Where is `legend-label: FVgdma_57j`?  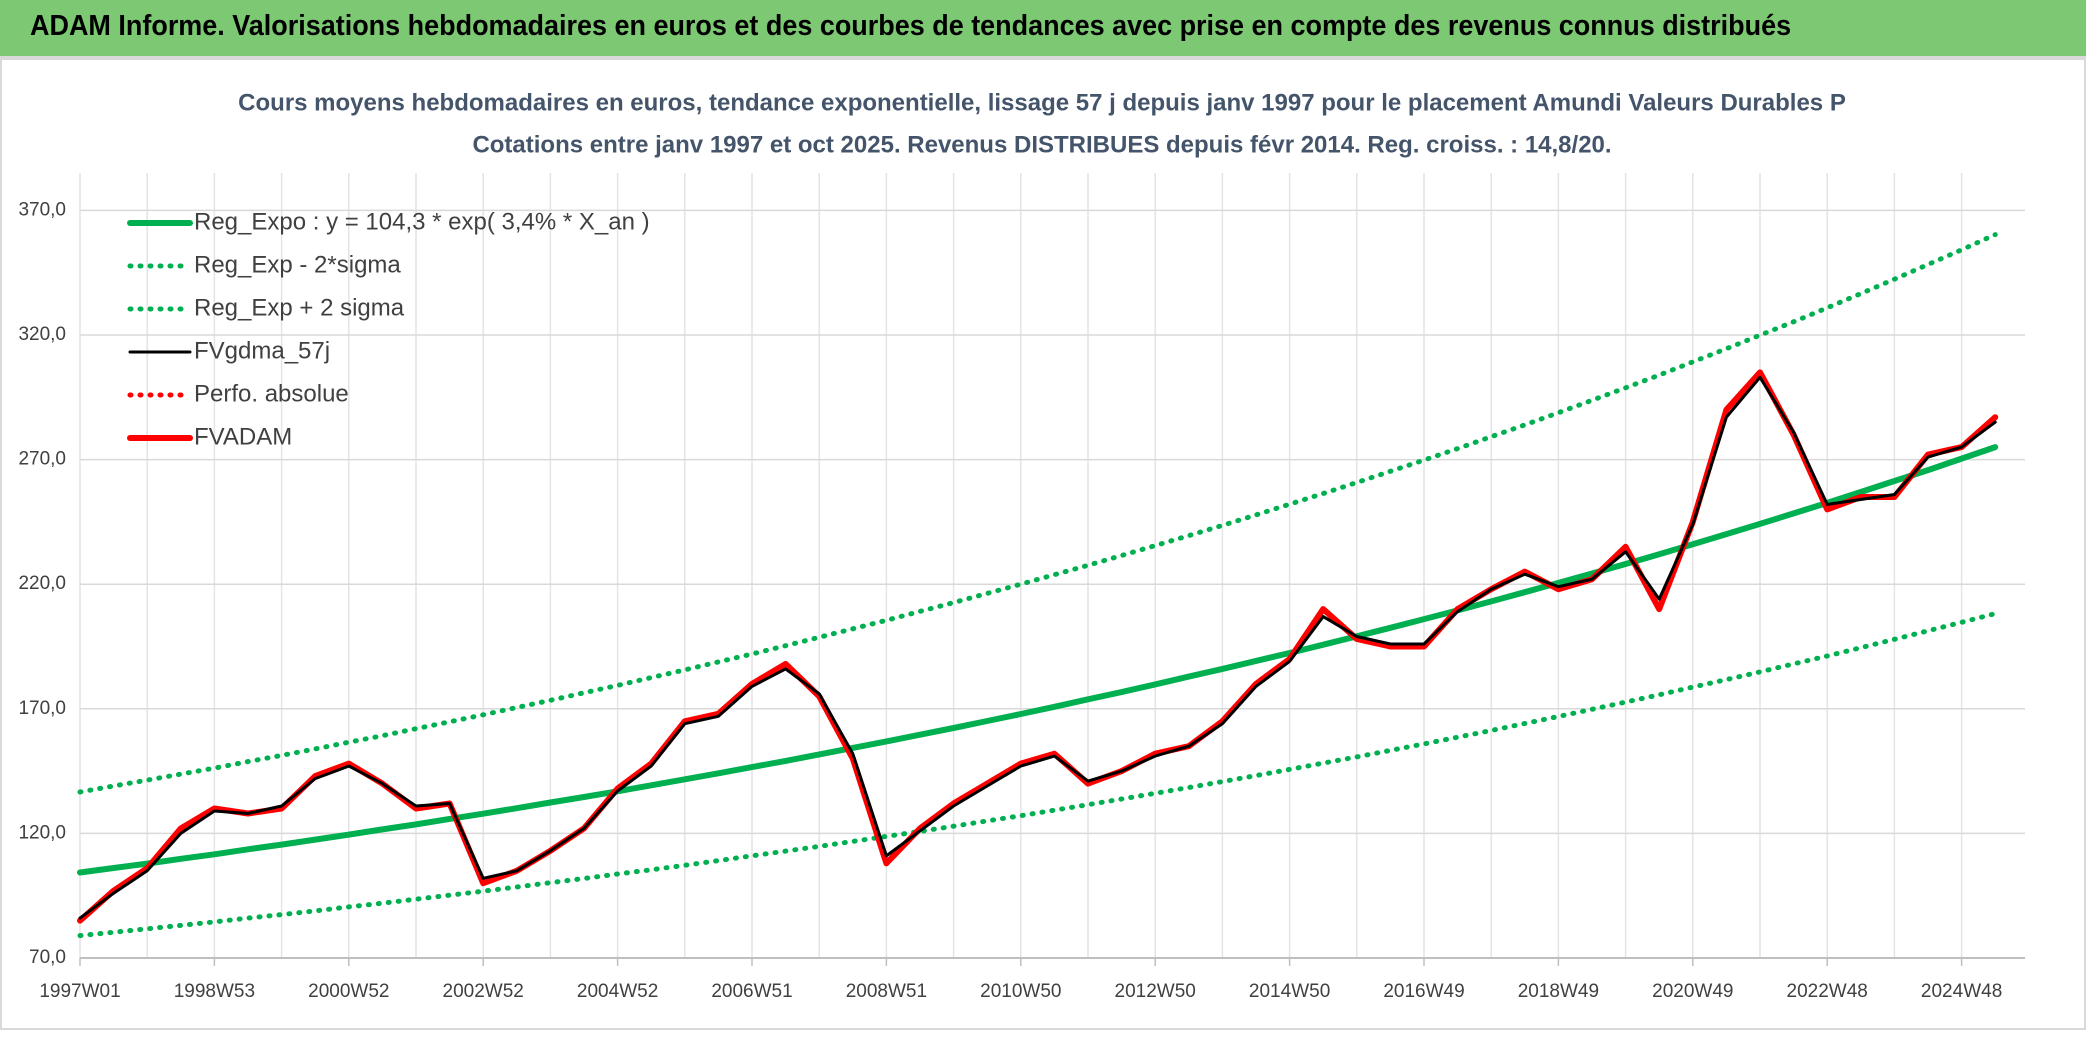
legend-label: FVgdma_57j is located at coordinates (262, 350).